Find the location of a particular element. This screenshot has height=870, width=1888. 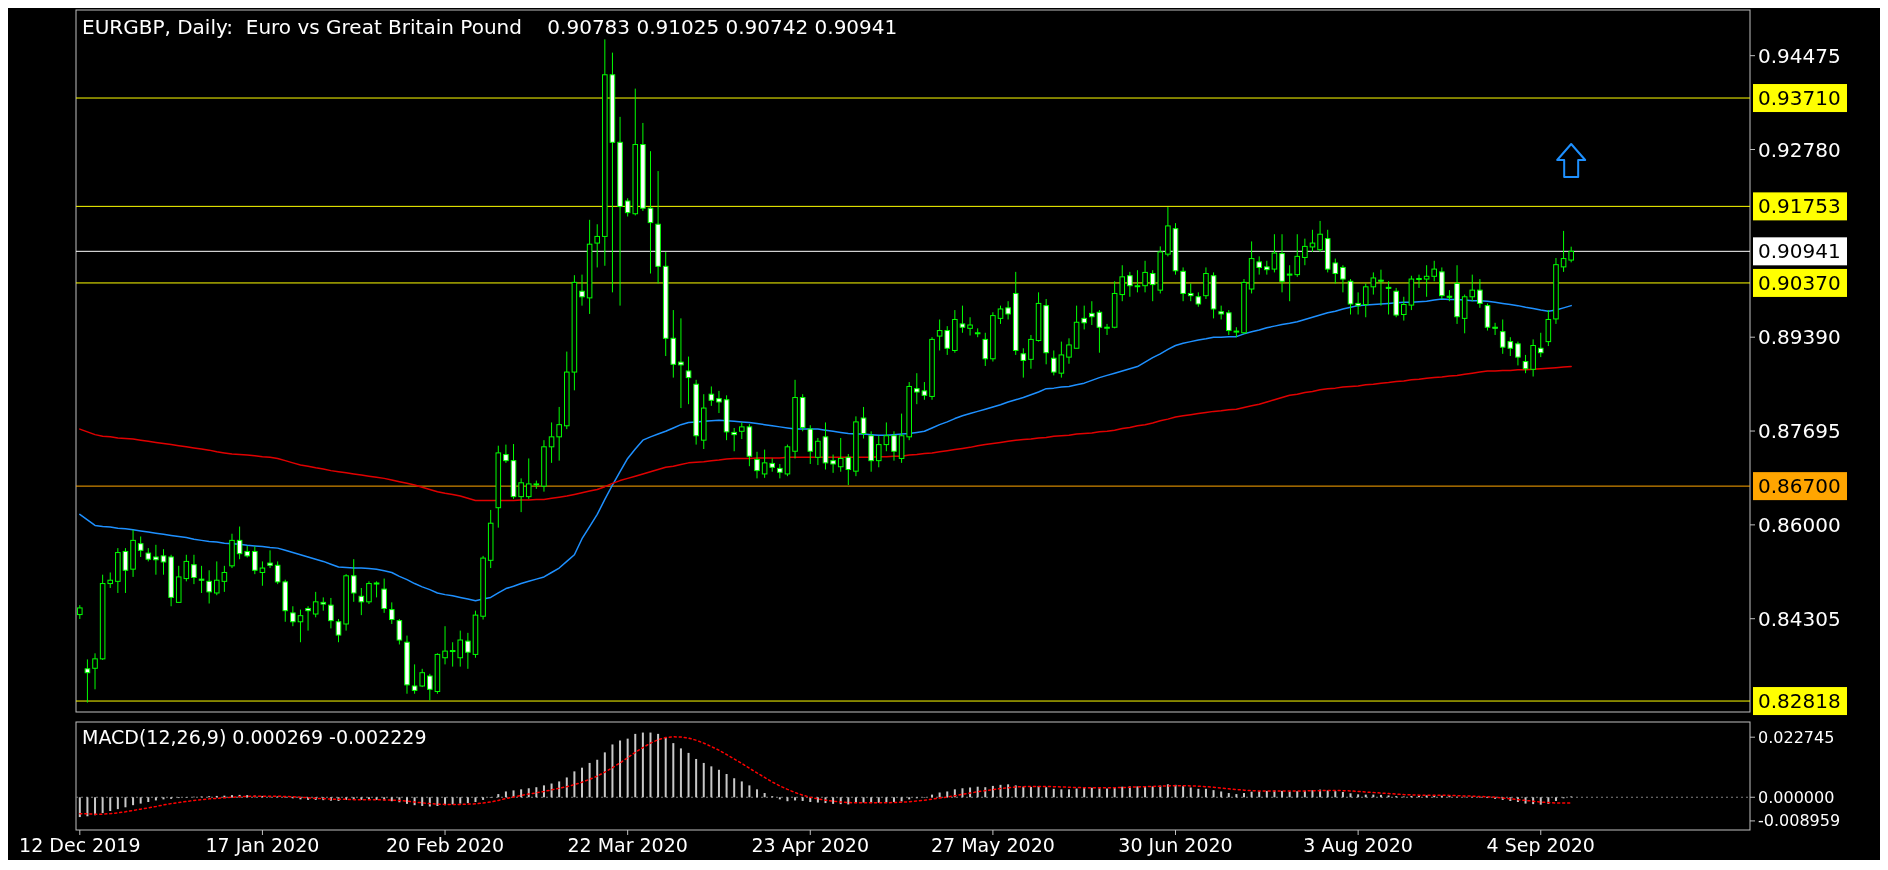

x-tick-label: 20 Feb 2020 is located at coordinates (445, 845).